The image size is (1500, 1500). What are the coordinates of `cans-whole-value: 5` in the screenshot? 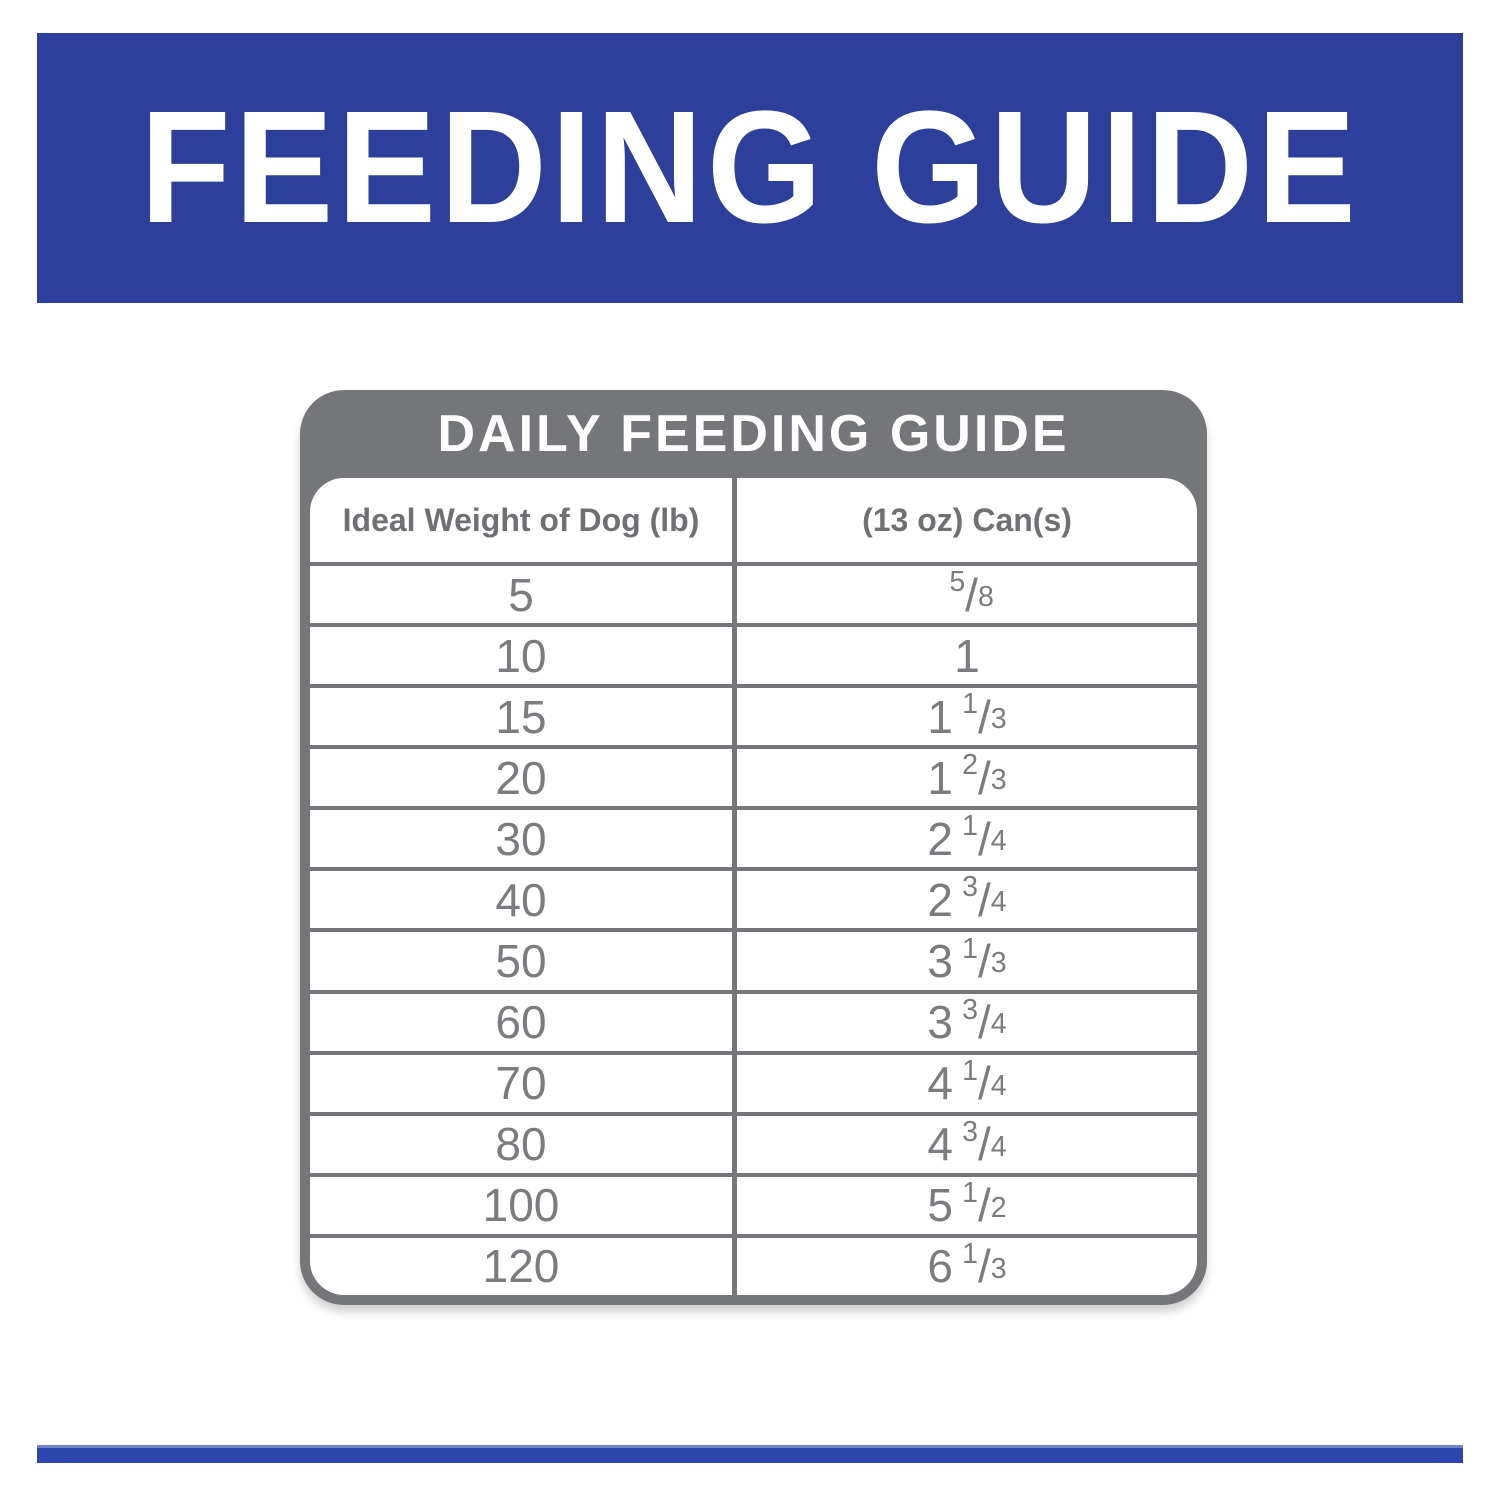 It's located at (940, 1205).